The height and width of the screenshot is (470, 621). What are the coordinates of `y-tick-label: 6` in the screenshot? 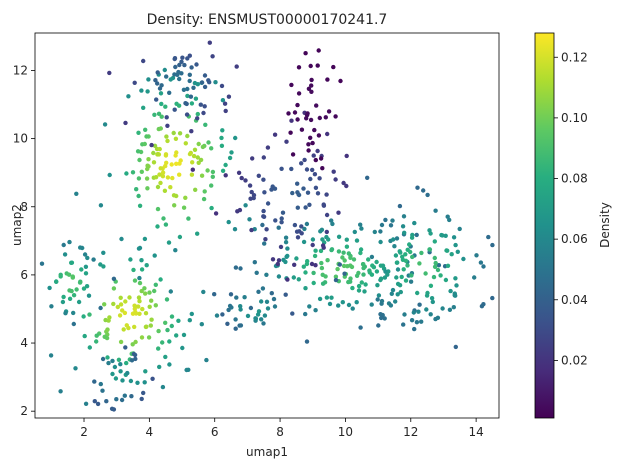 It's located at (24, 275).